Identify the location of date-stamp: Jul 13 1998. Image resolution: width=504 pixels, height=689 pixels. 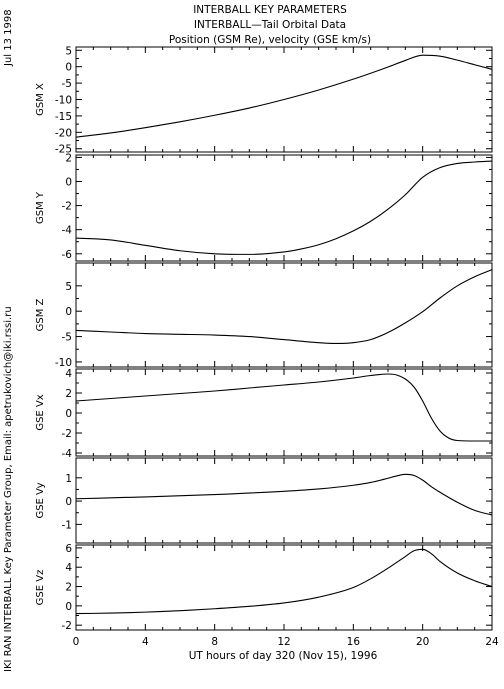
(8, 38).